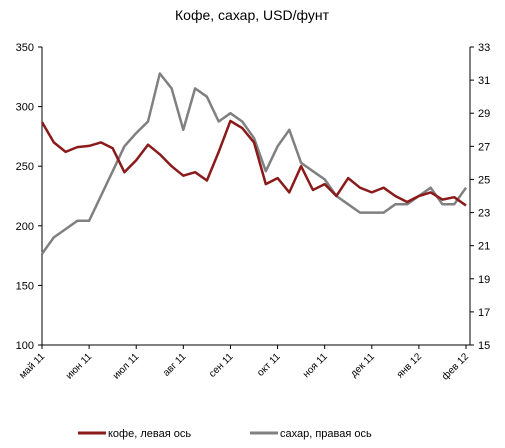 The height and width of the screenshot is (448, 505). Describe the element at coordinates (326, 434) in the screenshot. I see `legend-label: сахар, правая ось` at that location.